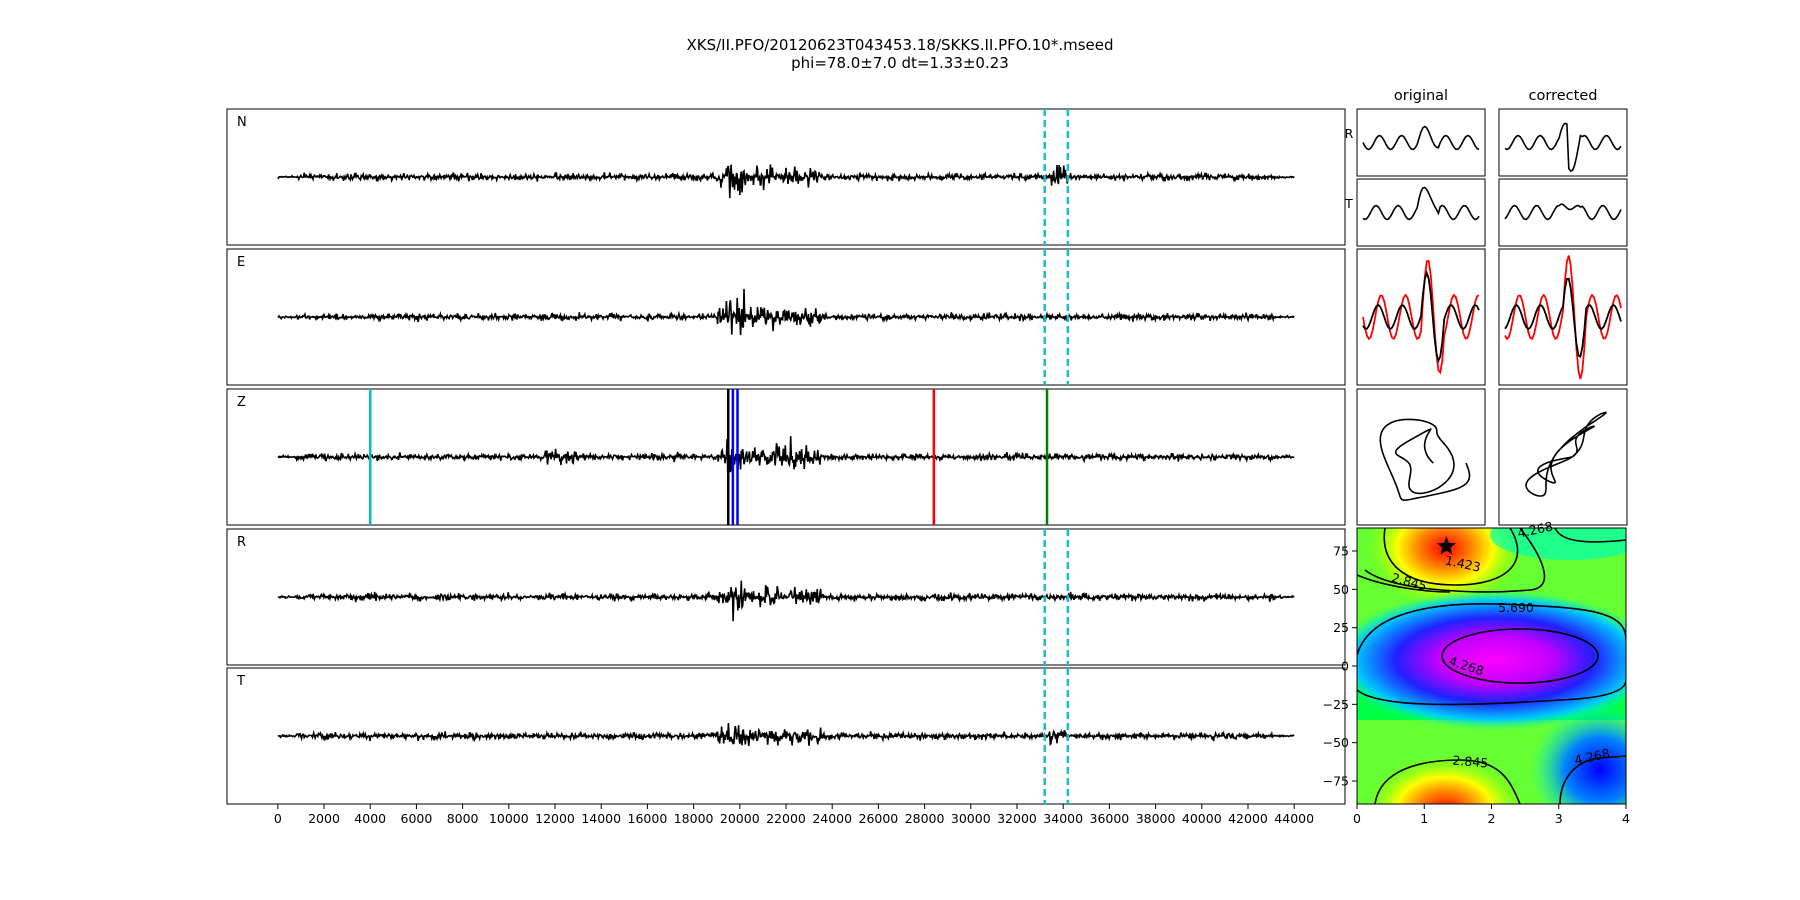  Describe the element at coordinates (1017, 818) in the screenshot. I see `x-tick-label: 32000` at that location.